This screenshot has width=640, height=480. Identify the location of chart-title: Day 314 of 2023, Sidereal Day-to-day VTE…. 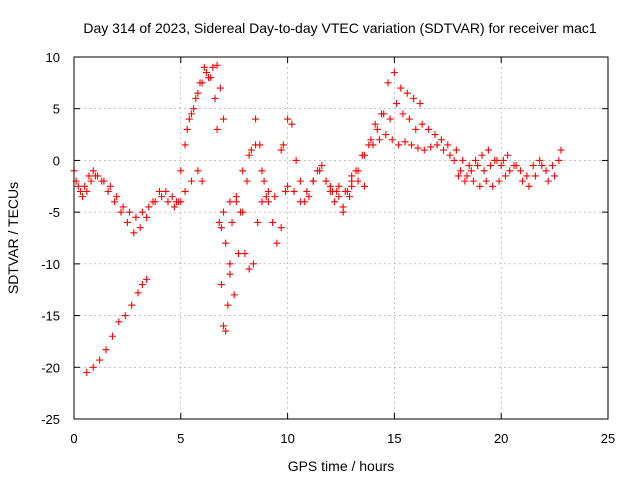
(339, 28).